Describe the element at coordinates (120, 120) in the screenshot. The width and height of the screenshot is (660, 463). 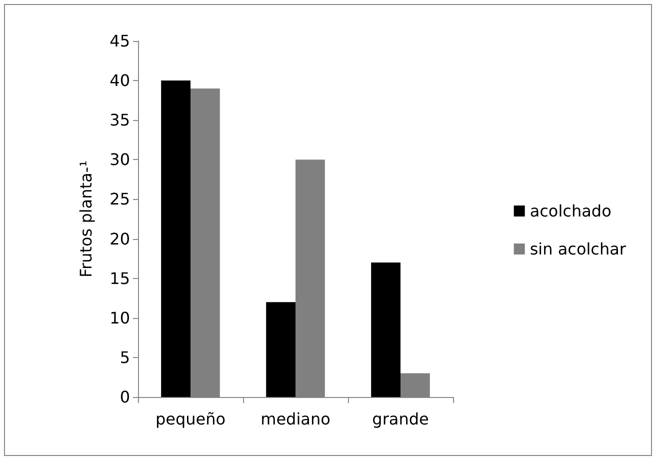
I see `y-tick-label: 35` at that location.